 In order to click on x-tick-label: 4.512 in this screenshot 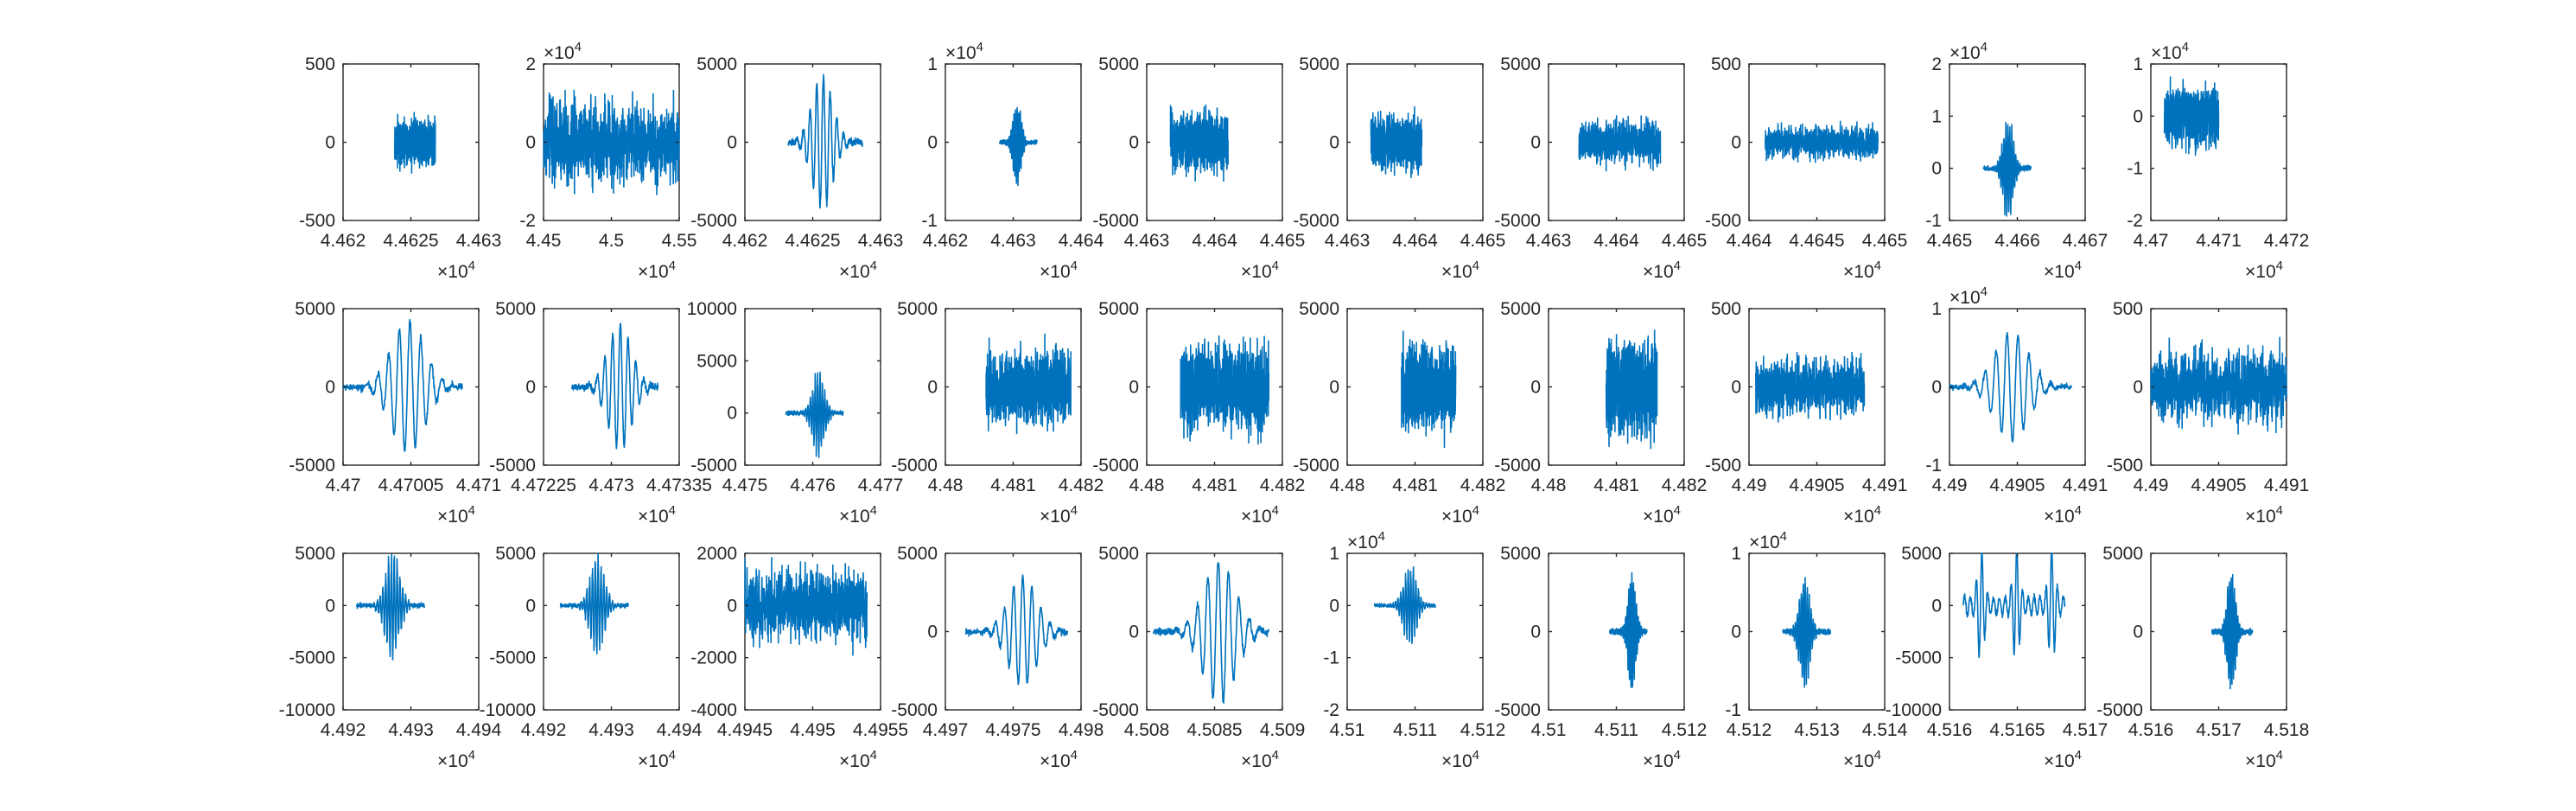, I will do `click(1750, 730)`.